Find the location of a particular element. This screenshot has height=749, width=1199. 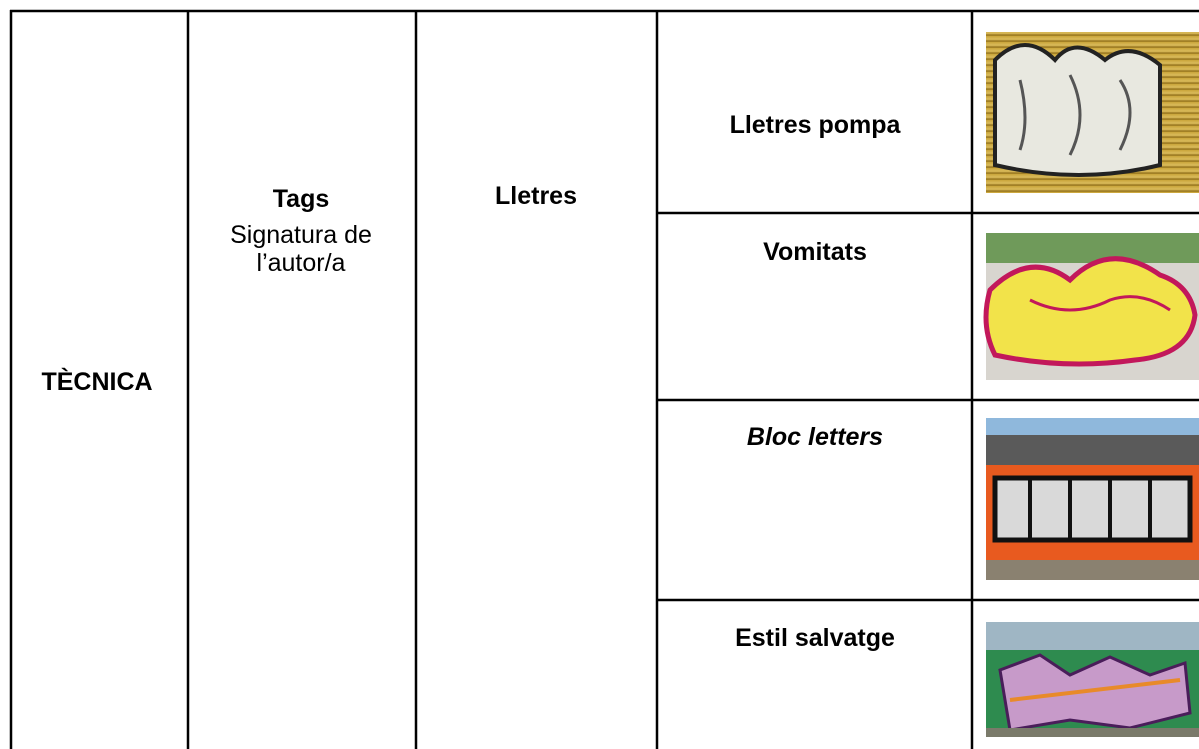

style-label: Vomitats is located at coordinates (815, 252).